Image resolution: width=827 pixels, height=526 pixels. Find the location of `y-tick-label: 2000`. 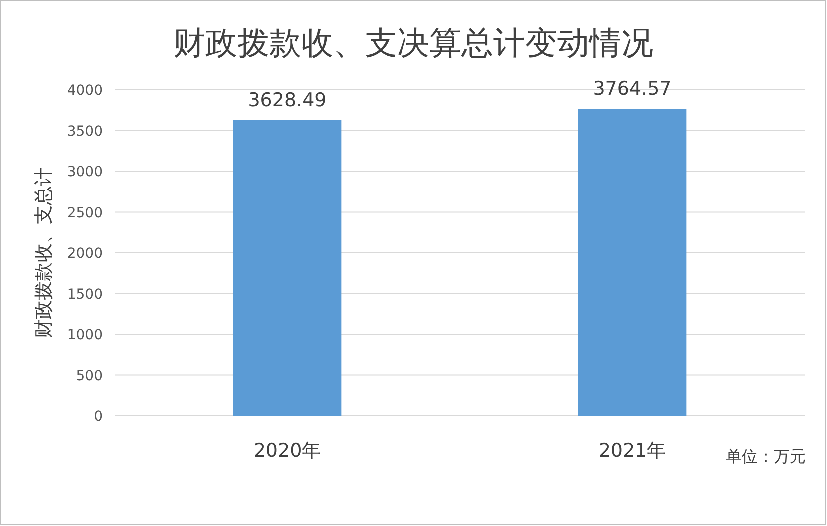

y-tick-label: 2000 is located at coordinates (85, 254).